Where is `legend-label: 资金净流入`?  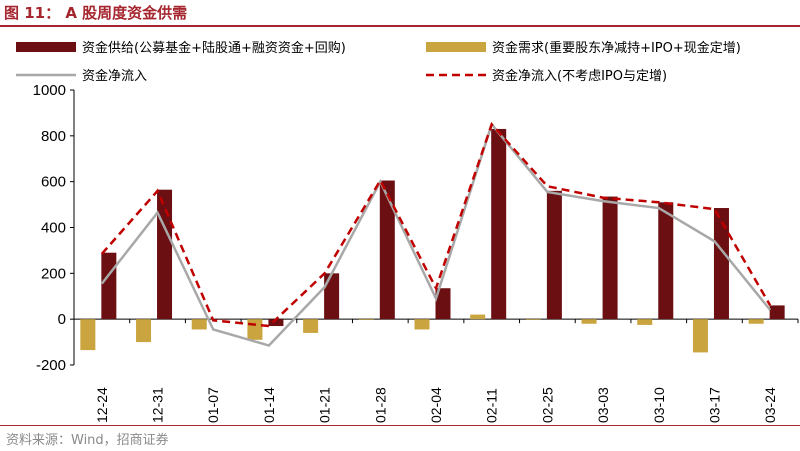
legend-label: 资金净流入 is located at coordinates (114, 76).